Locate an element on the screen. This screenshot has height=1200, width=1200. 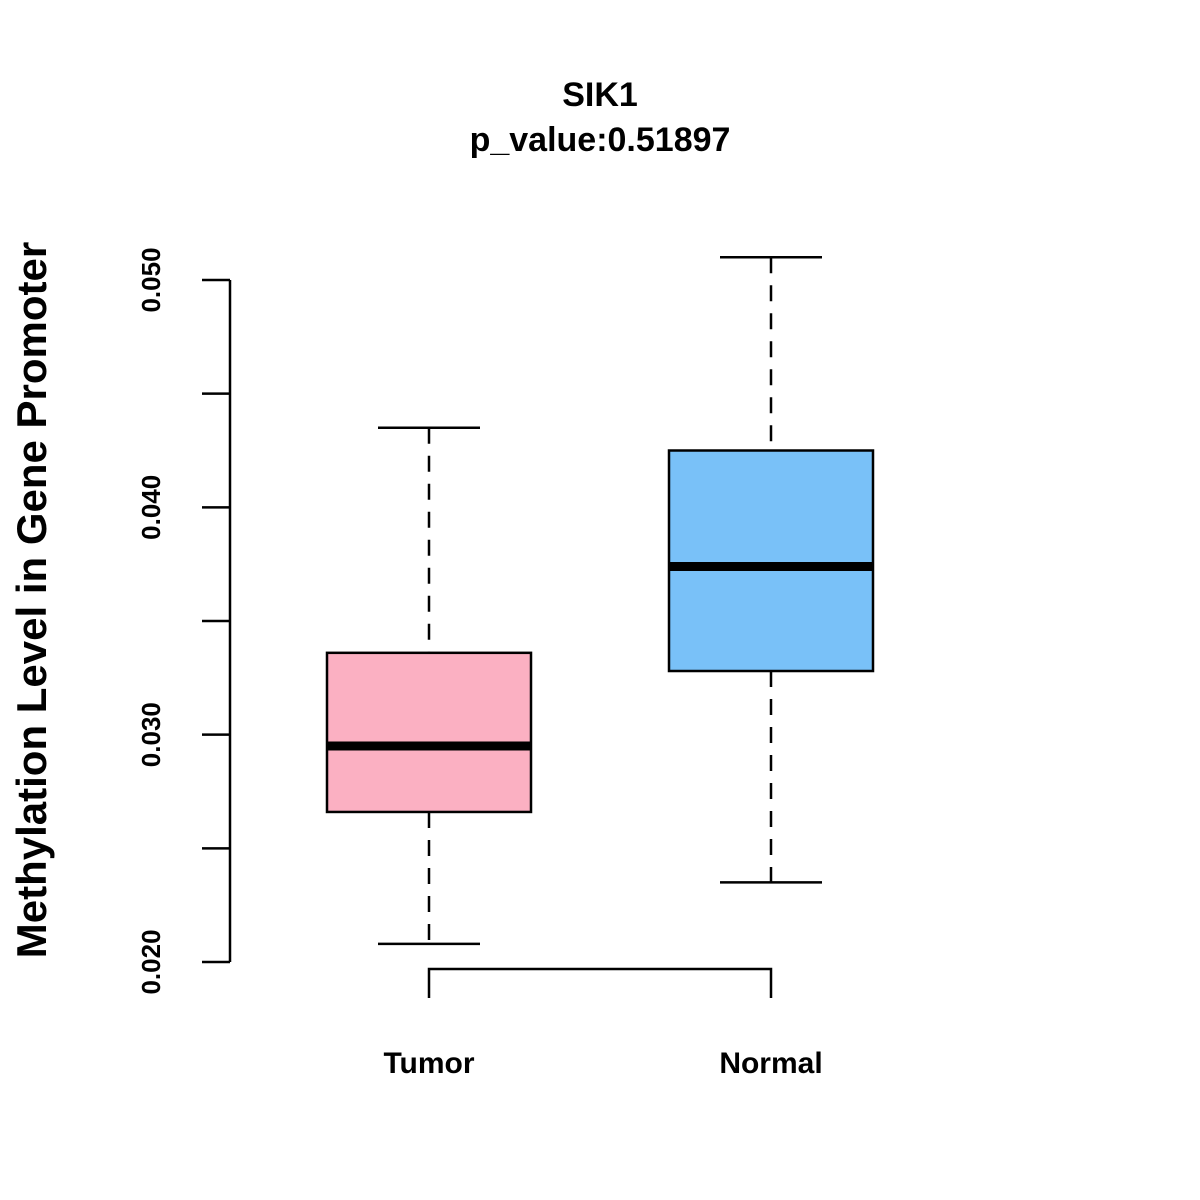
chart-subtitle: p_value:0.51897 is located at coordinates (600, 140).